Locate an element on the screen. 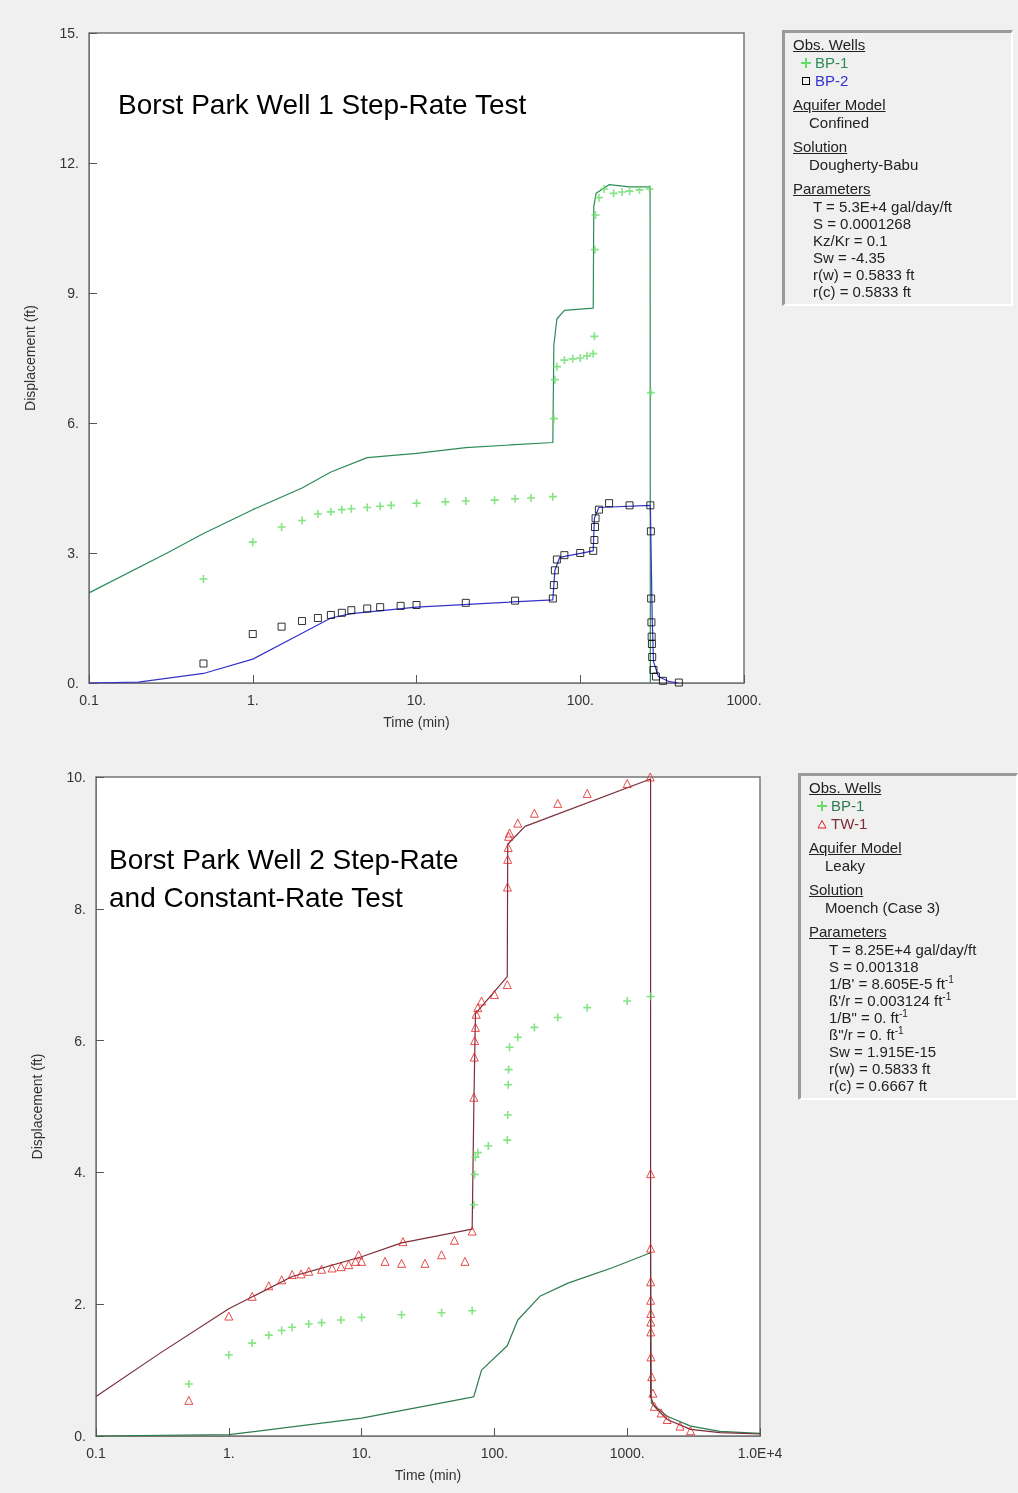 The image size is (1018, 1493). y-tick-label: 4. is located at coordinates (80, 1172).